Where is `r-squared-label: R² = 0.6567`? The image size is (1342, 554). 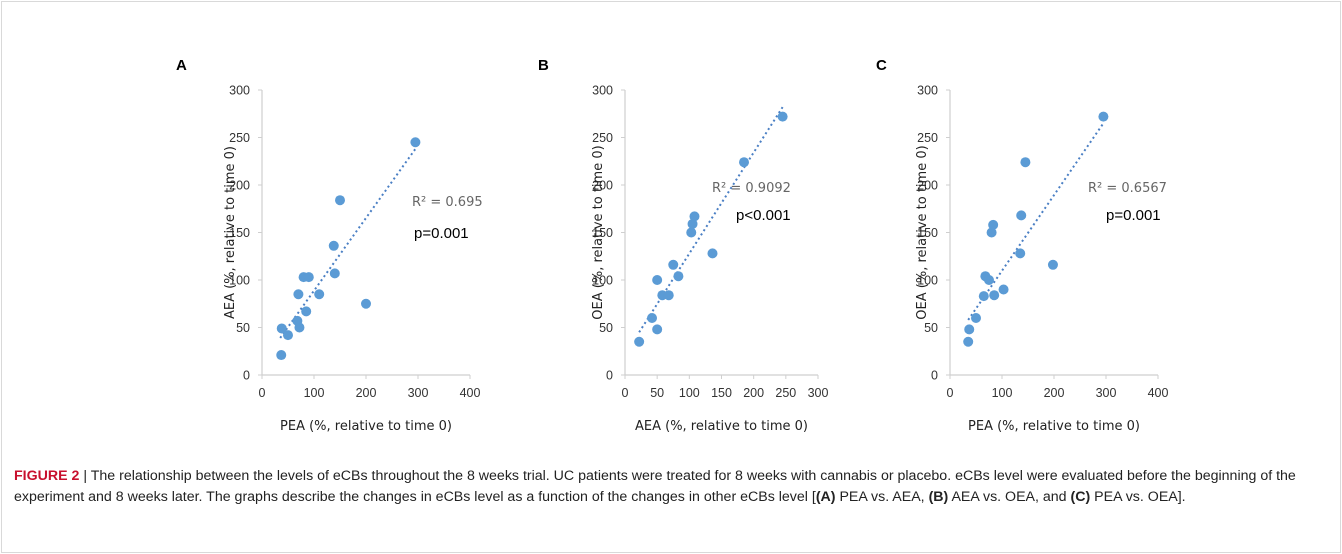
r-squared-label: R² = 0.6567 is located at coordinates (1127, 188).